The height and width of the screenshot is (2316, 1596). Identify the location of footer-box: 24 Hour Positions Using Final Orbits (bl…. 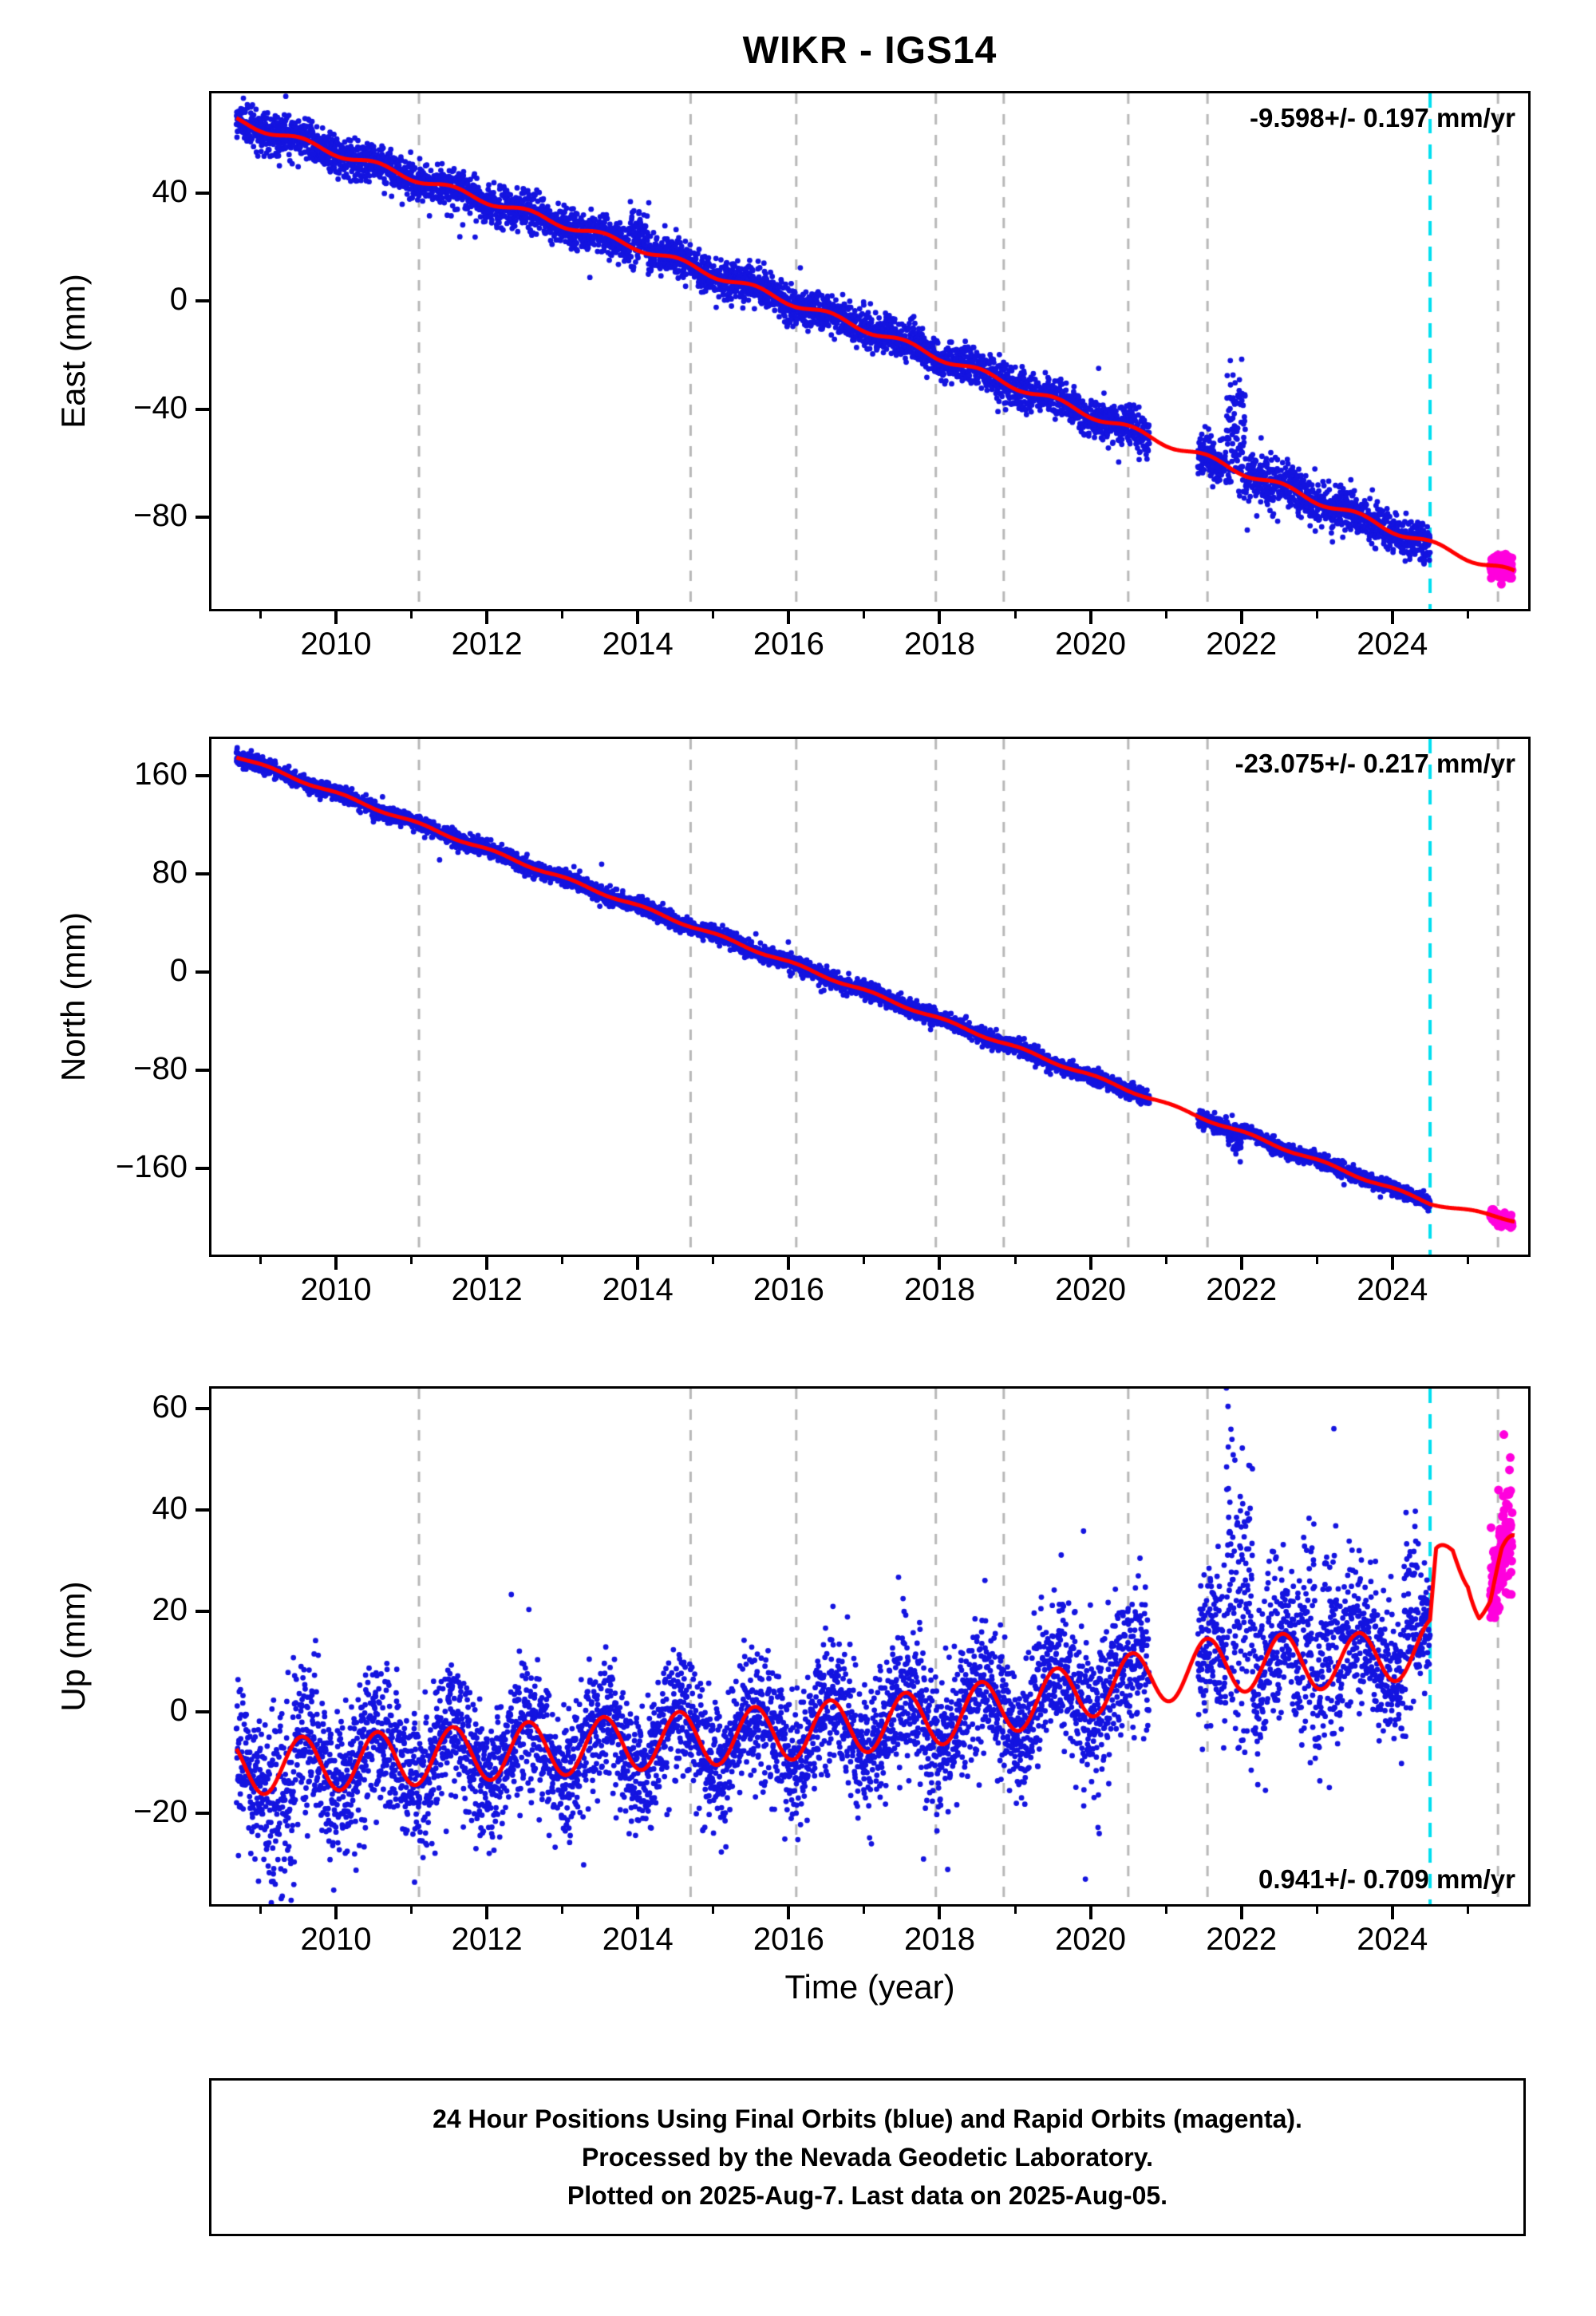
(868, 2157).